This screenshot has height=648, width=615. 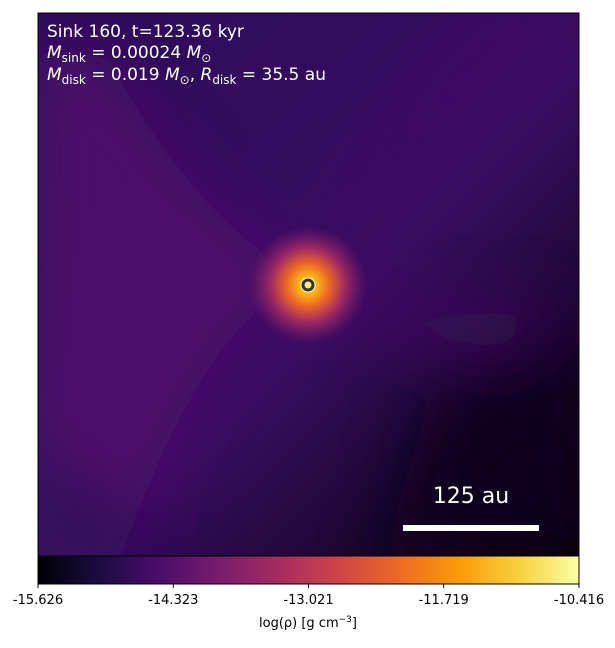 I want to click on scale-bar, so click(x=471, y=528).